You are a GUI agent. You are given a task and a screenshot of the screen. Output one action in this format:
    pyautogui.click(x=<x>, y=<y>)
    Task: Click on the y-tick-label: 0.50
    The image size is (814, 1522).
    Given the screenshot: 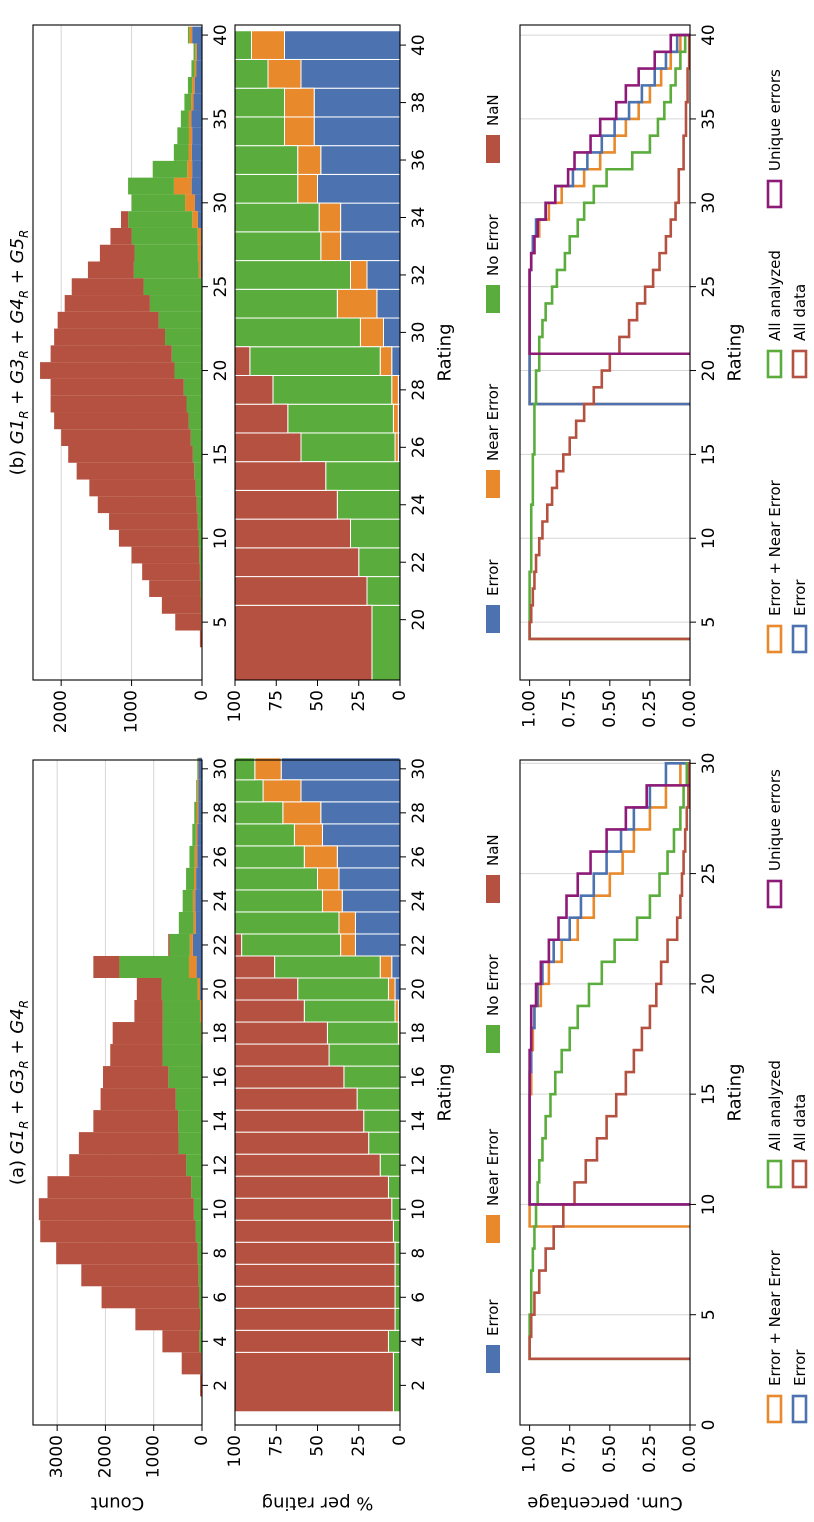 What is the action you would take?
    pyautogui.click(x=610, y=1454)
    